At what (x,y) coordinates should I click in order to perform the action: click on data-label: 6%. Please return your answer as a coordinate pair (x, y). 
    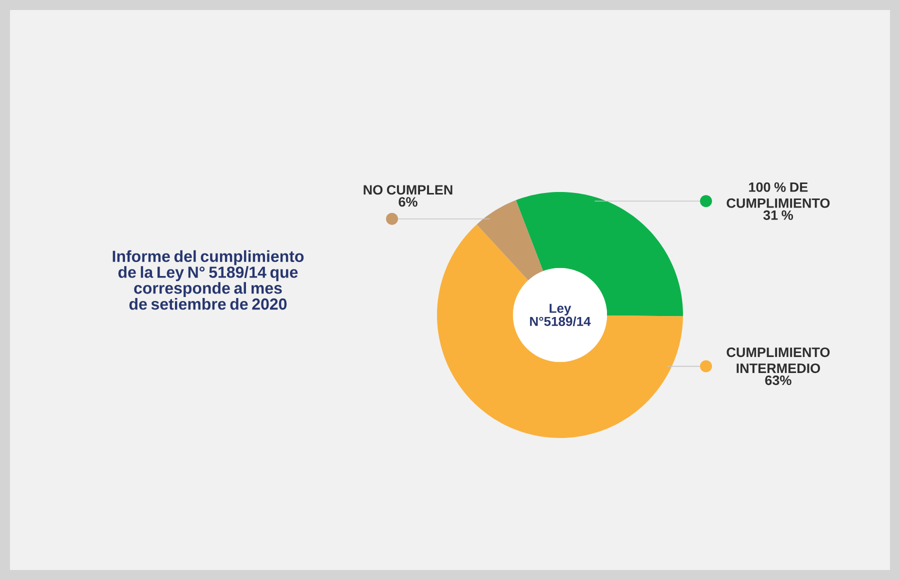
    Looking at the image, I should click on (408, 202).